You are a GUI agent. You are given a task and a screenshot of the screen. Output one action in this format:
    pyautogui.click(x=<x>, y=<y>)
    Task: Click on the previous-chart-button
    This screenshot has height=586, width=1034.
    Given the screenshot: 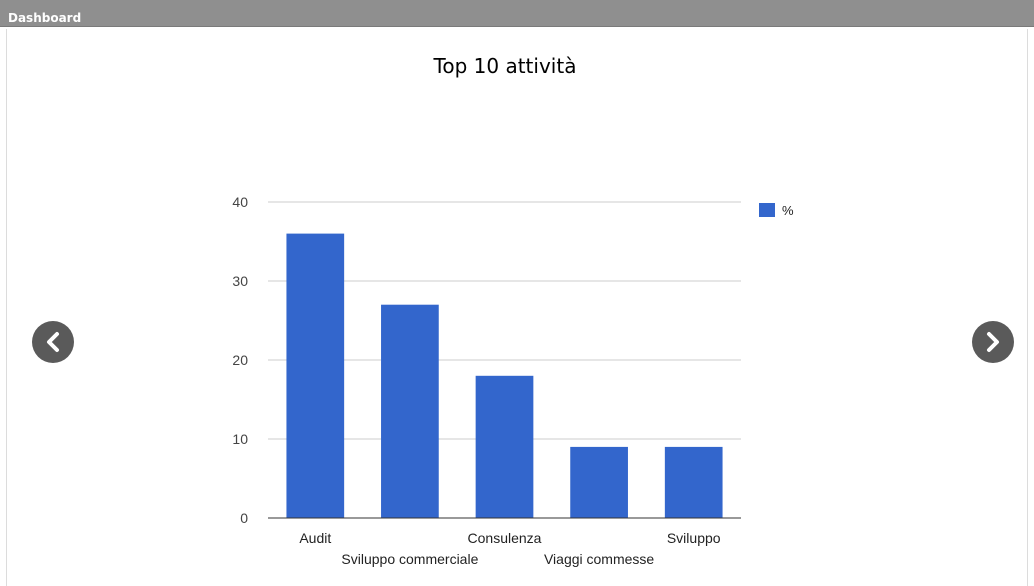 What is the action you would take?
    pyautogui.click(x=53, y=342)
    